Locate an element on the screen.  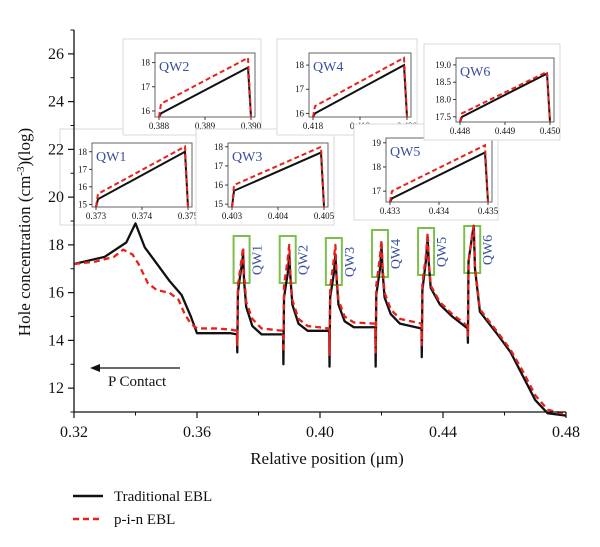
y-tick-label: 14 is located at coordinates (56, 340).